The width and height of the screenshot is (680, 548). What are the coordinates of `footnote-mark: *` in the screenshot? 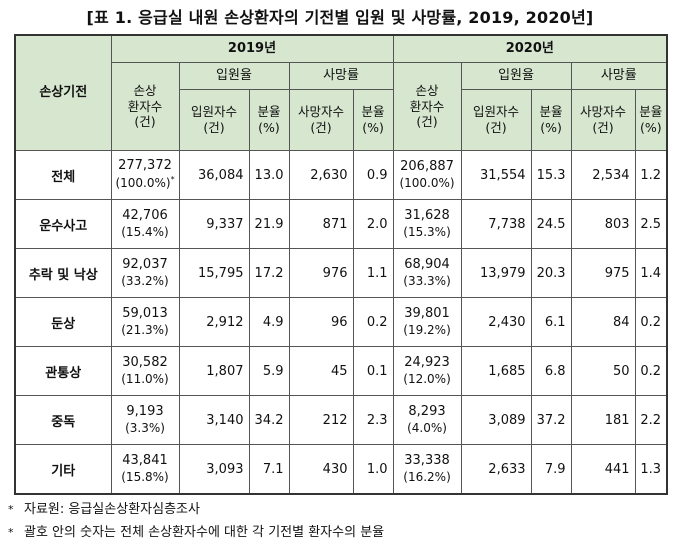 It's located at (11, 509).